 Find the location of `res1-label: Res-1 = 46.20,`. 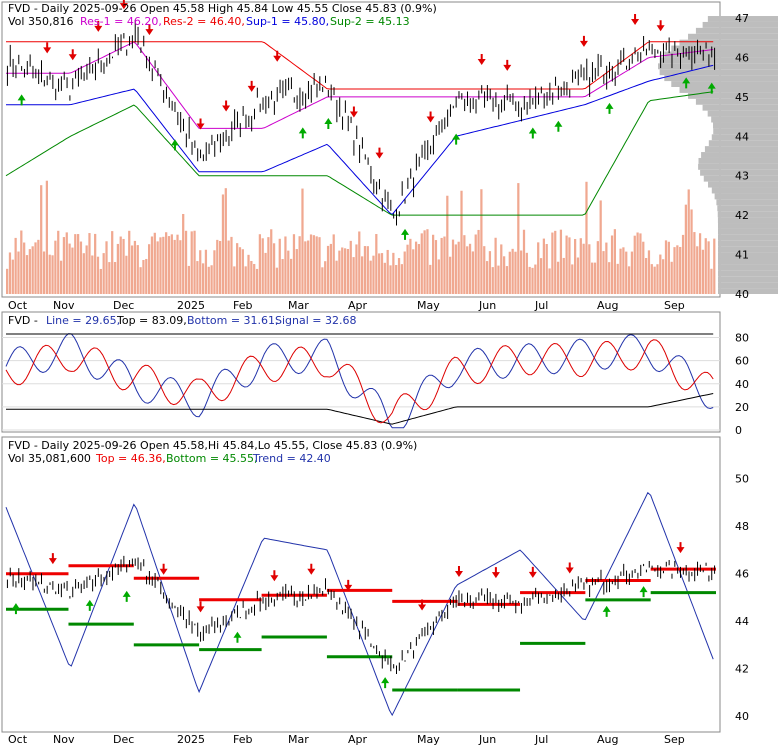

res1-label: Res-1 = 46.20, is located at coordinates (121, 21).